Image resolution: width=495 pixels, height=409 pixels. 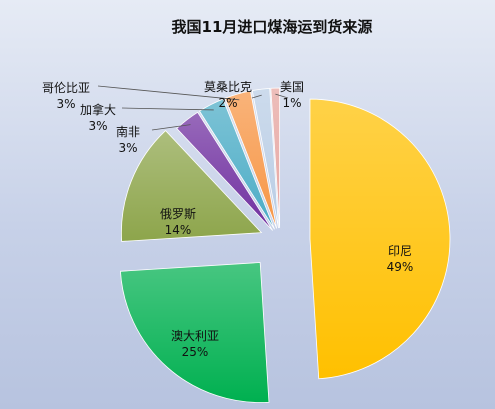 What do you see at coordinates (400, 267) in the screenshot?
I see `slice-label-percent: 49%` at bounding box center [400, 267].